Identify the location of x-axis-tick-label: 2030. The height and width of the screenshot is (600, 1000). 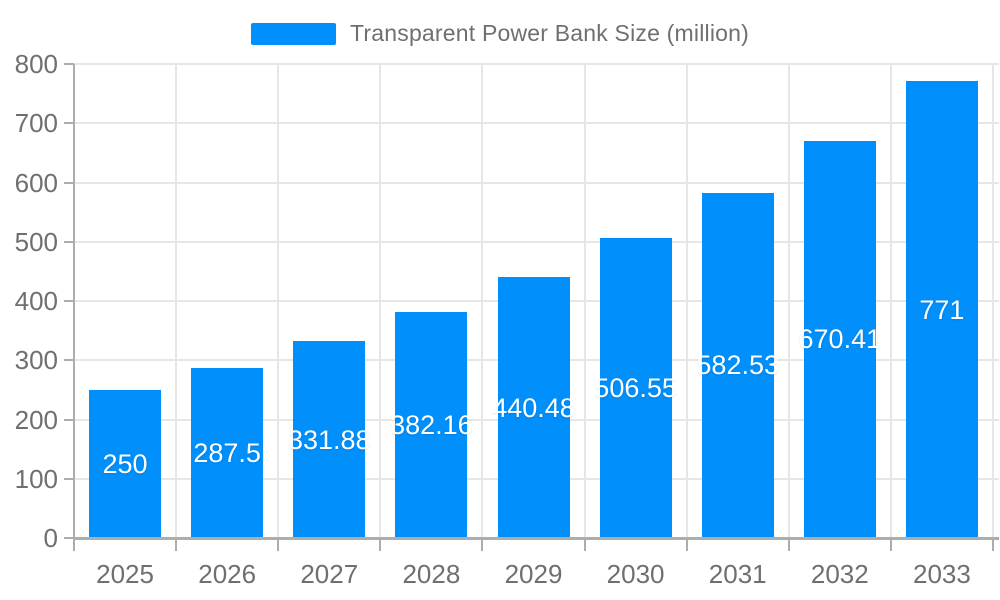
(635, 574).